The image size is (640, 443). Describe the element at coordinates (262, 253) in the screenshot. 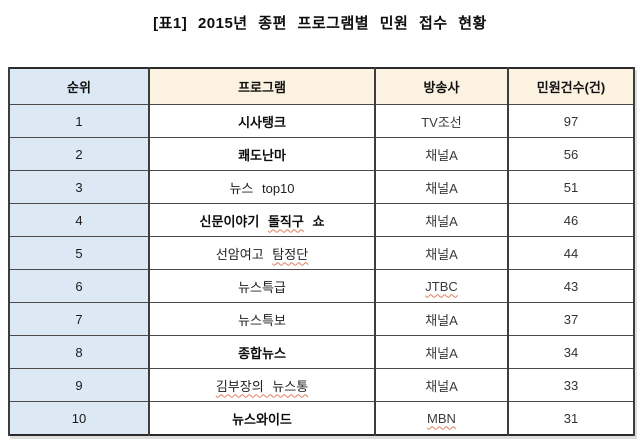

I see `program-cell: 선암여고 탐정단` at that location.